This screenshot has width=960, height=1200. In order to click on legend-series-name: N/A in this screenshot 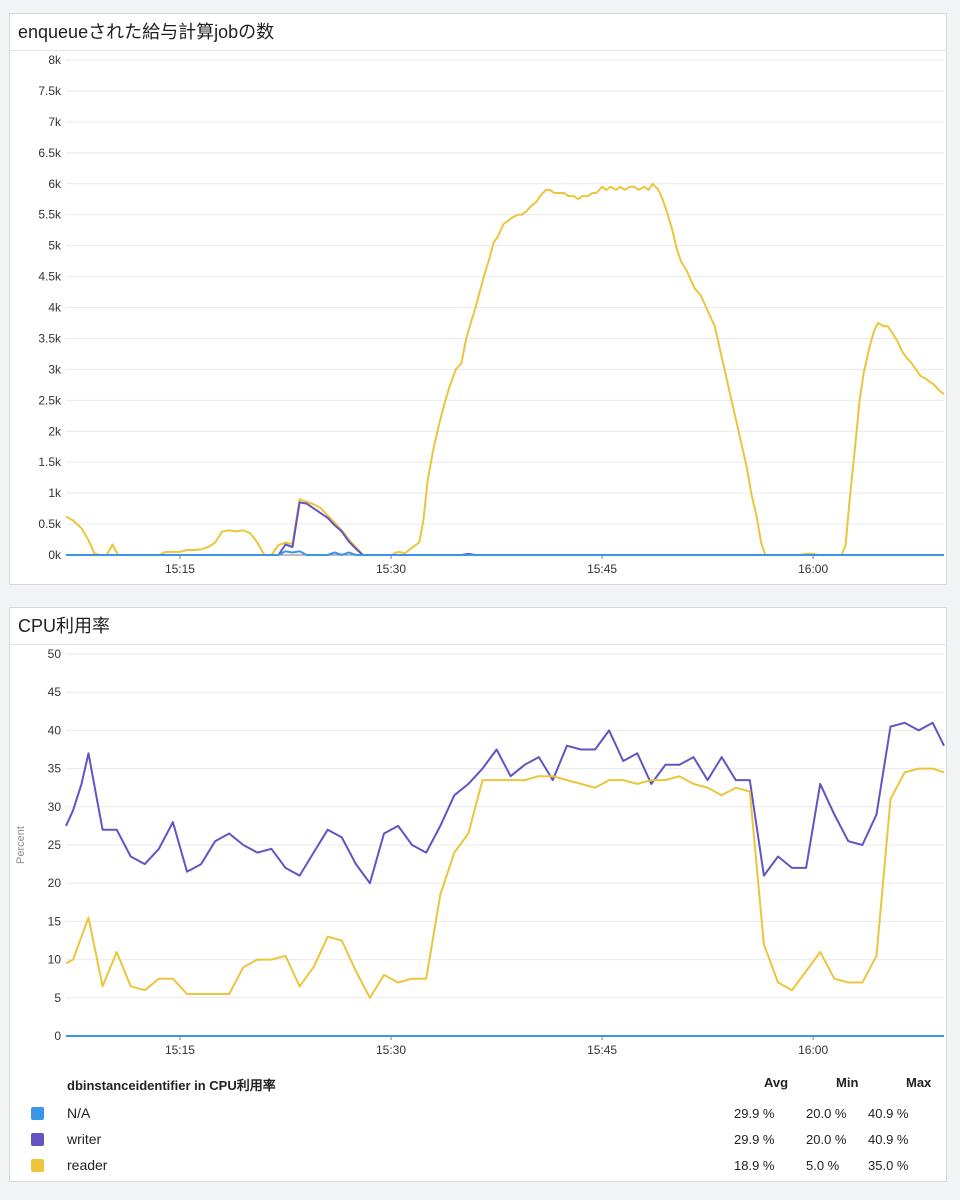, I will do `click(79, 1113)`.